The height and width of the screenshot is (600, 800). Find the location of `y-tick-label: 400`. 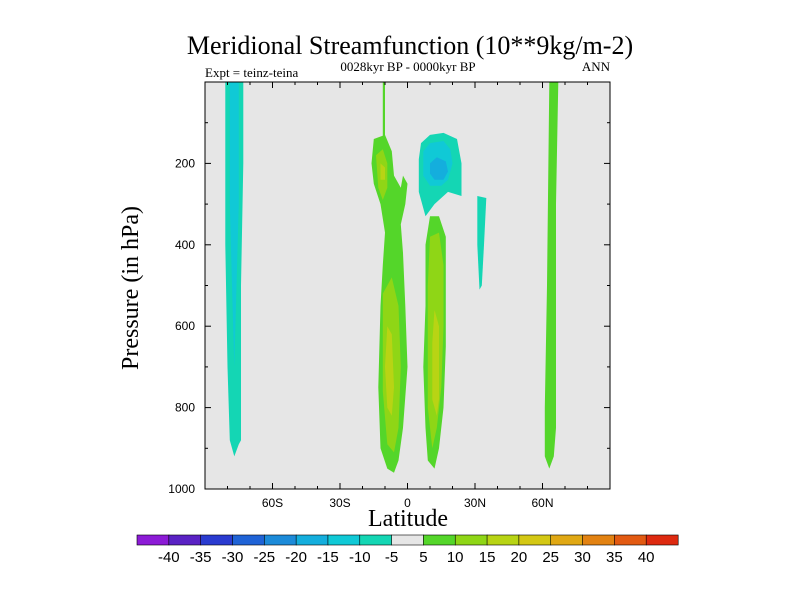

y-tick-label: 400 is located at coordinates (185, 245).